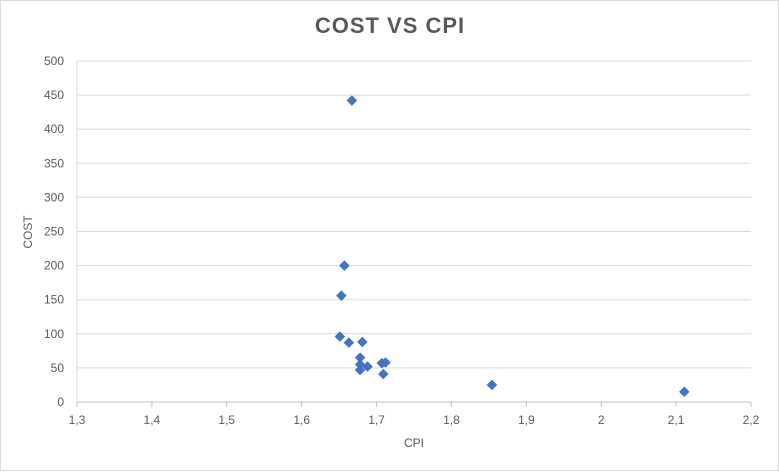 The image size is (779, 472). I want to click on x-tick-label: 1,8, so click(451, 420).